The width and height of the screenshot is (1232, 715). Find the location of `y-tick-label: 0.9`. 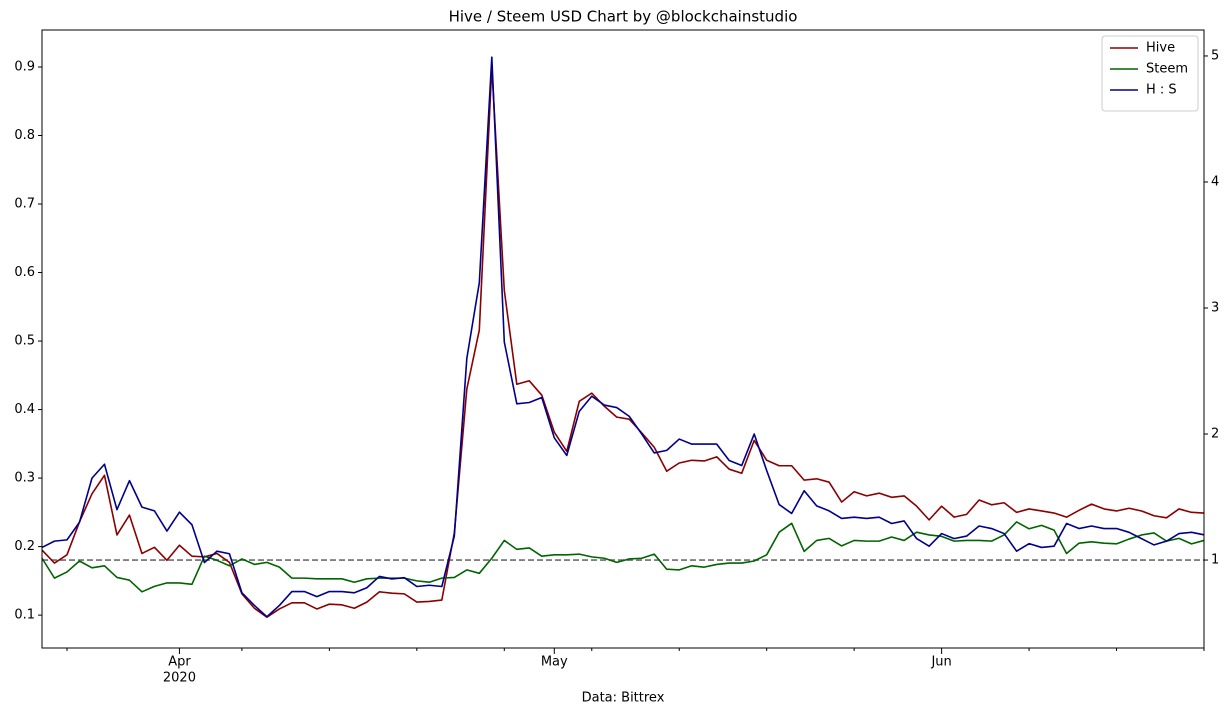

y-tick-label: 0.9 is located at coordinates (24, 66).